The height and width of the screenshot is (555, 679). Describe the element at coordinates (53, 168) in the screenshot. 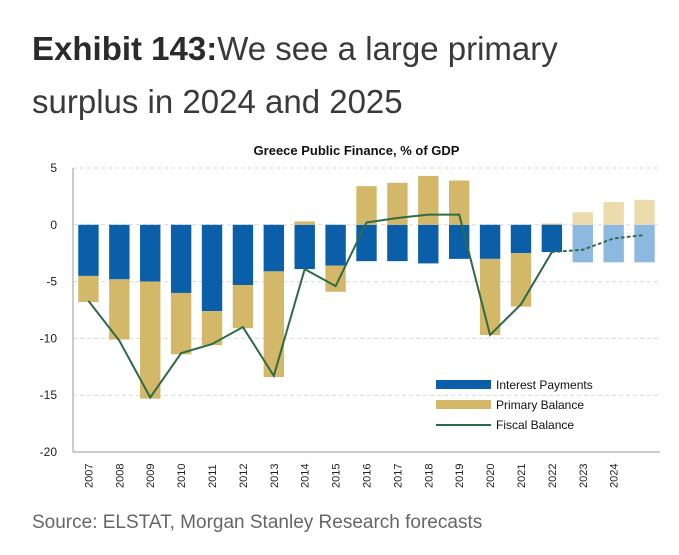

I see `y-tick-label: 5` at that location.